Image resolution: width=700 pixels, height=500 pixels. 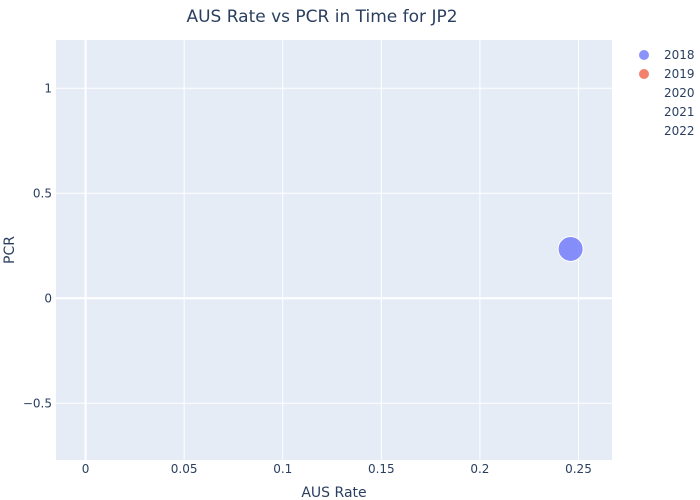 I want to click on legend-item: 2022, so click(x=679, y=131).